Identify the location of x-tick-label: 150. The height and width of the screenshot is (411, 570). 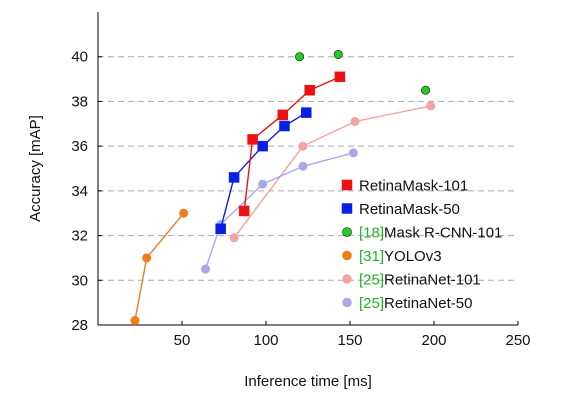
(349, 340).